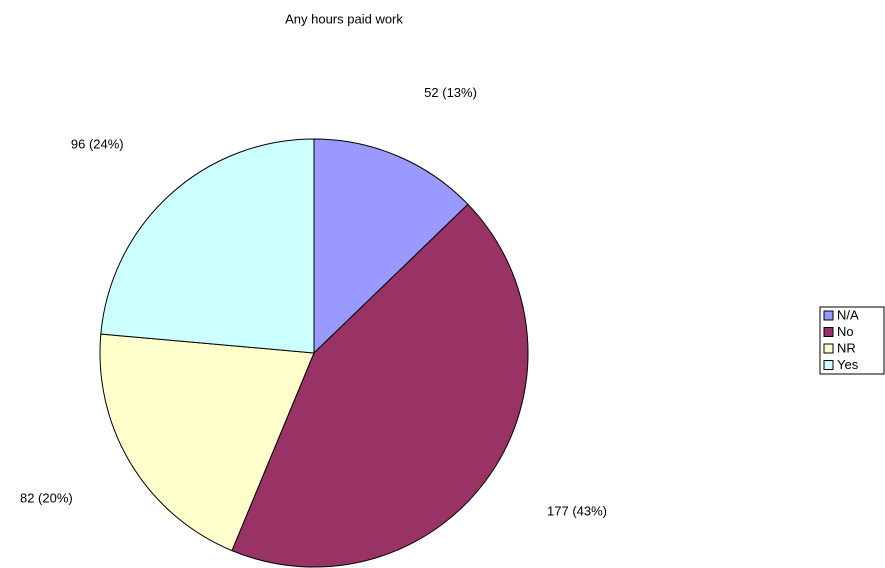 Image resolution: width=885 pixels, height=568 pixels. I want to click on legend-label: No, so click(845, 331).